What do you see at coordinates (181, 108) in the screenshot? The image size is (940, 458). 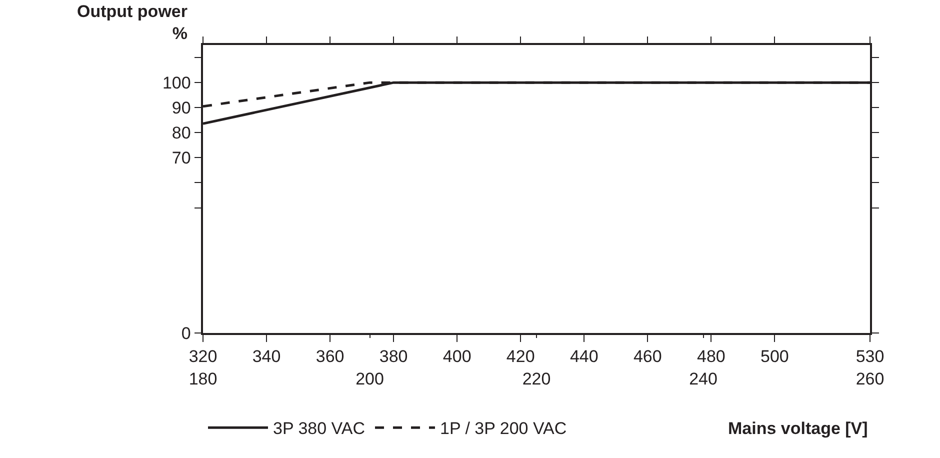 I see `y-tick-label: 90` at bounding box center [181, 108].